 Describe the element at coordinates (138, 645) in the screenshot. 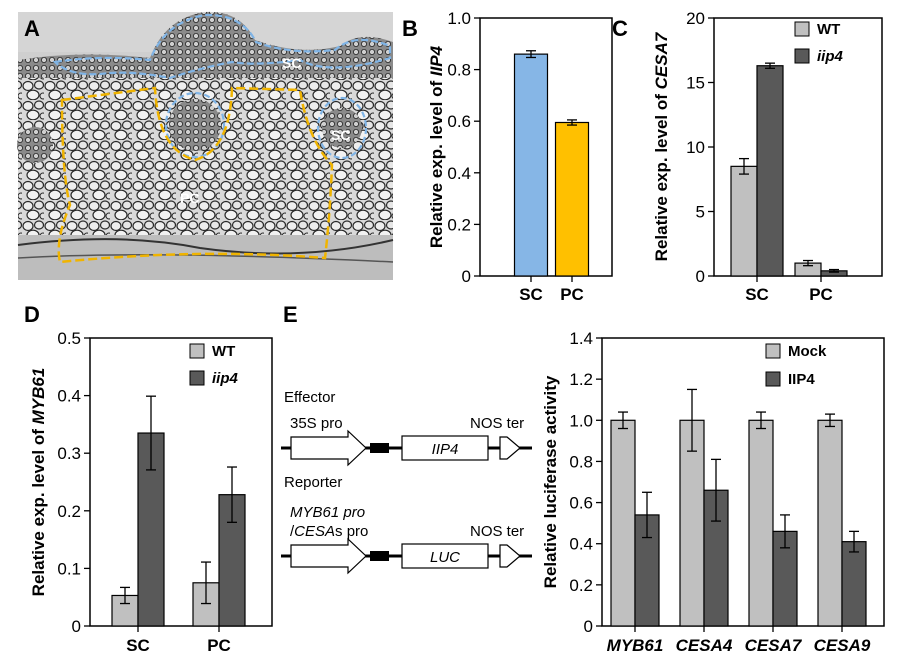

I see `chart-d-category-label: SC` at that location.